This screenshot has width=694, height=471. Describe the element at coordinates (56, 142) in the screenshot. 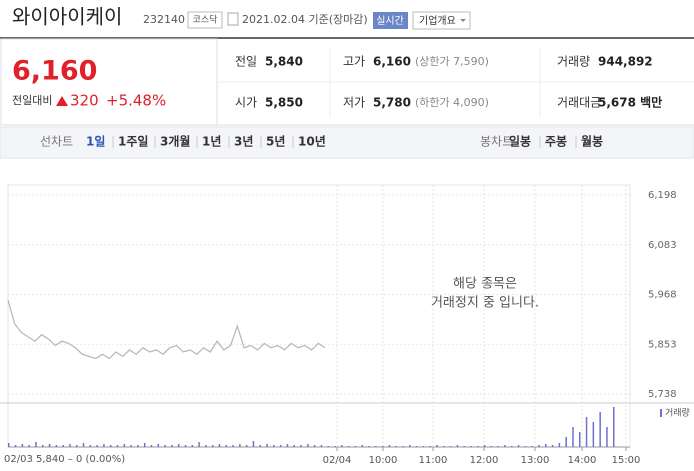

I see `line-chart-label: 선차트` at that location.